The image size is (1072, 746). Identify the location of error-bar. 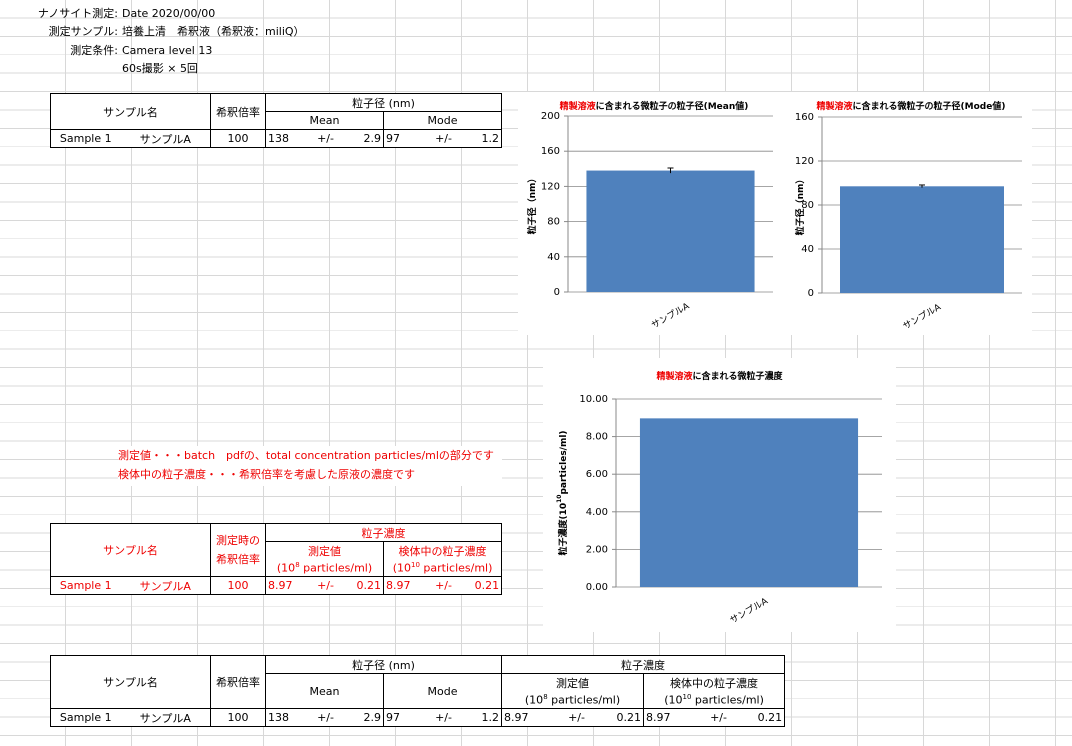
(922, 186).